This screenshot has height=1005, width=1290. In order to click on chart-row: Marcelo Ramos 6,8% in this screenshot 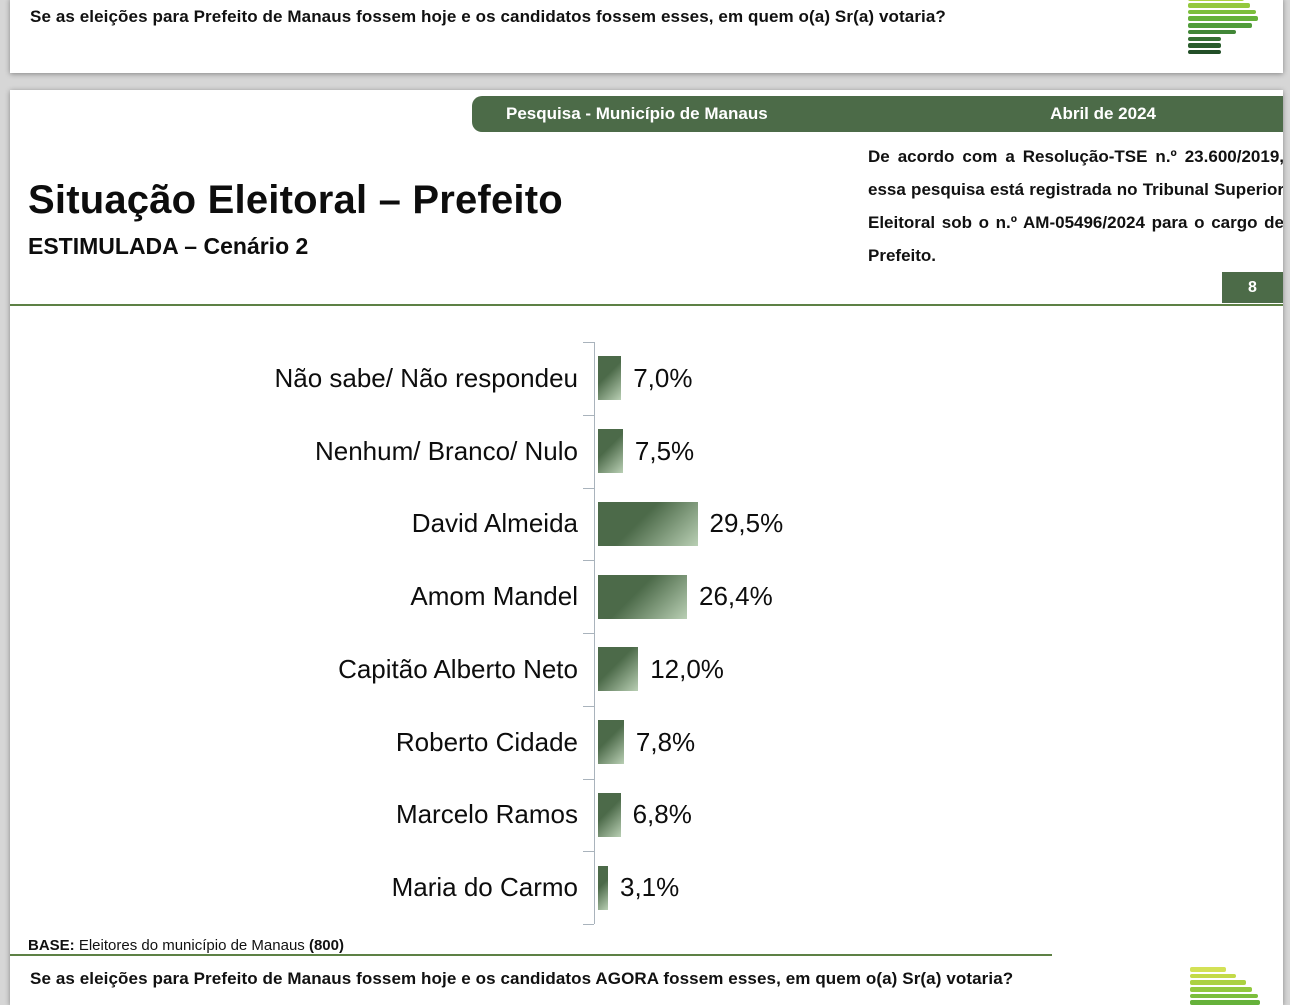, I will do `click(646, 815)`.